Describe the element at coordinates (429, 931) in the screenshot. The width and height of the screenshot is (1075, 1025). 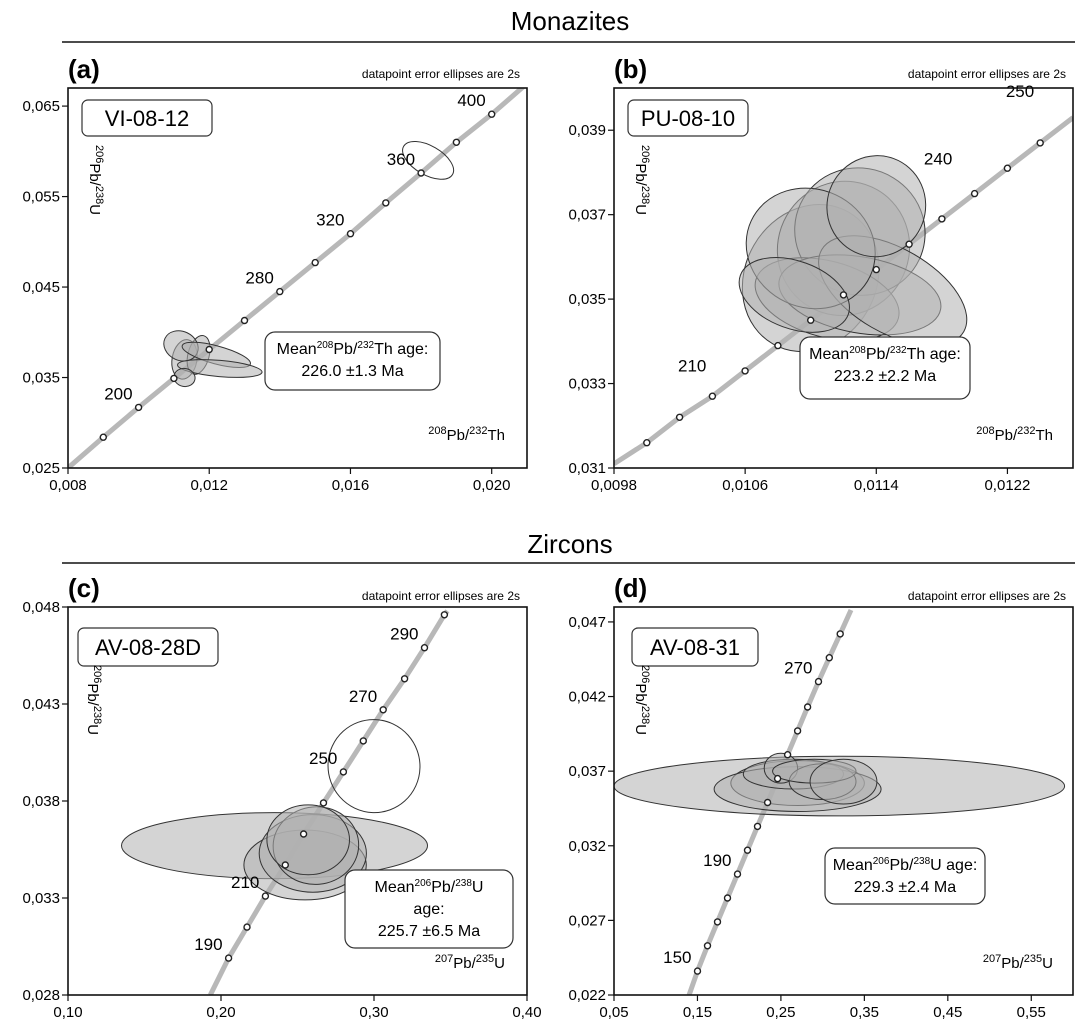
I see `mean-age-value: 225.7 ±6.5 Ma` at that location.